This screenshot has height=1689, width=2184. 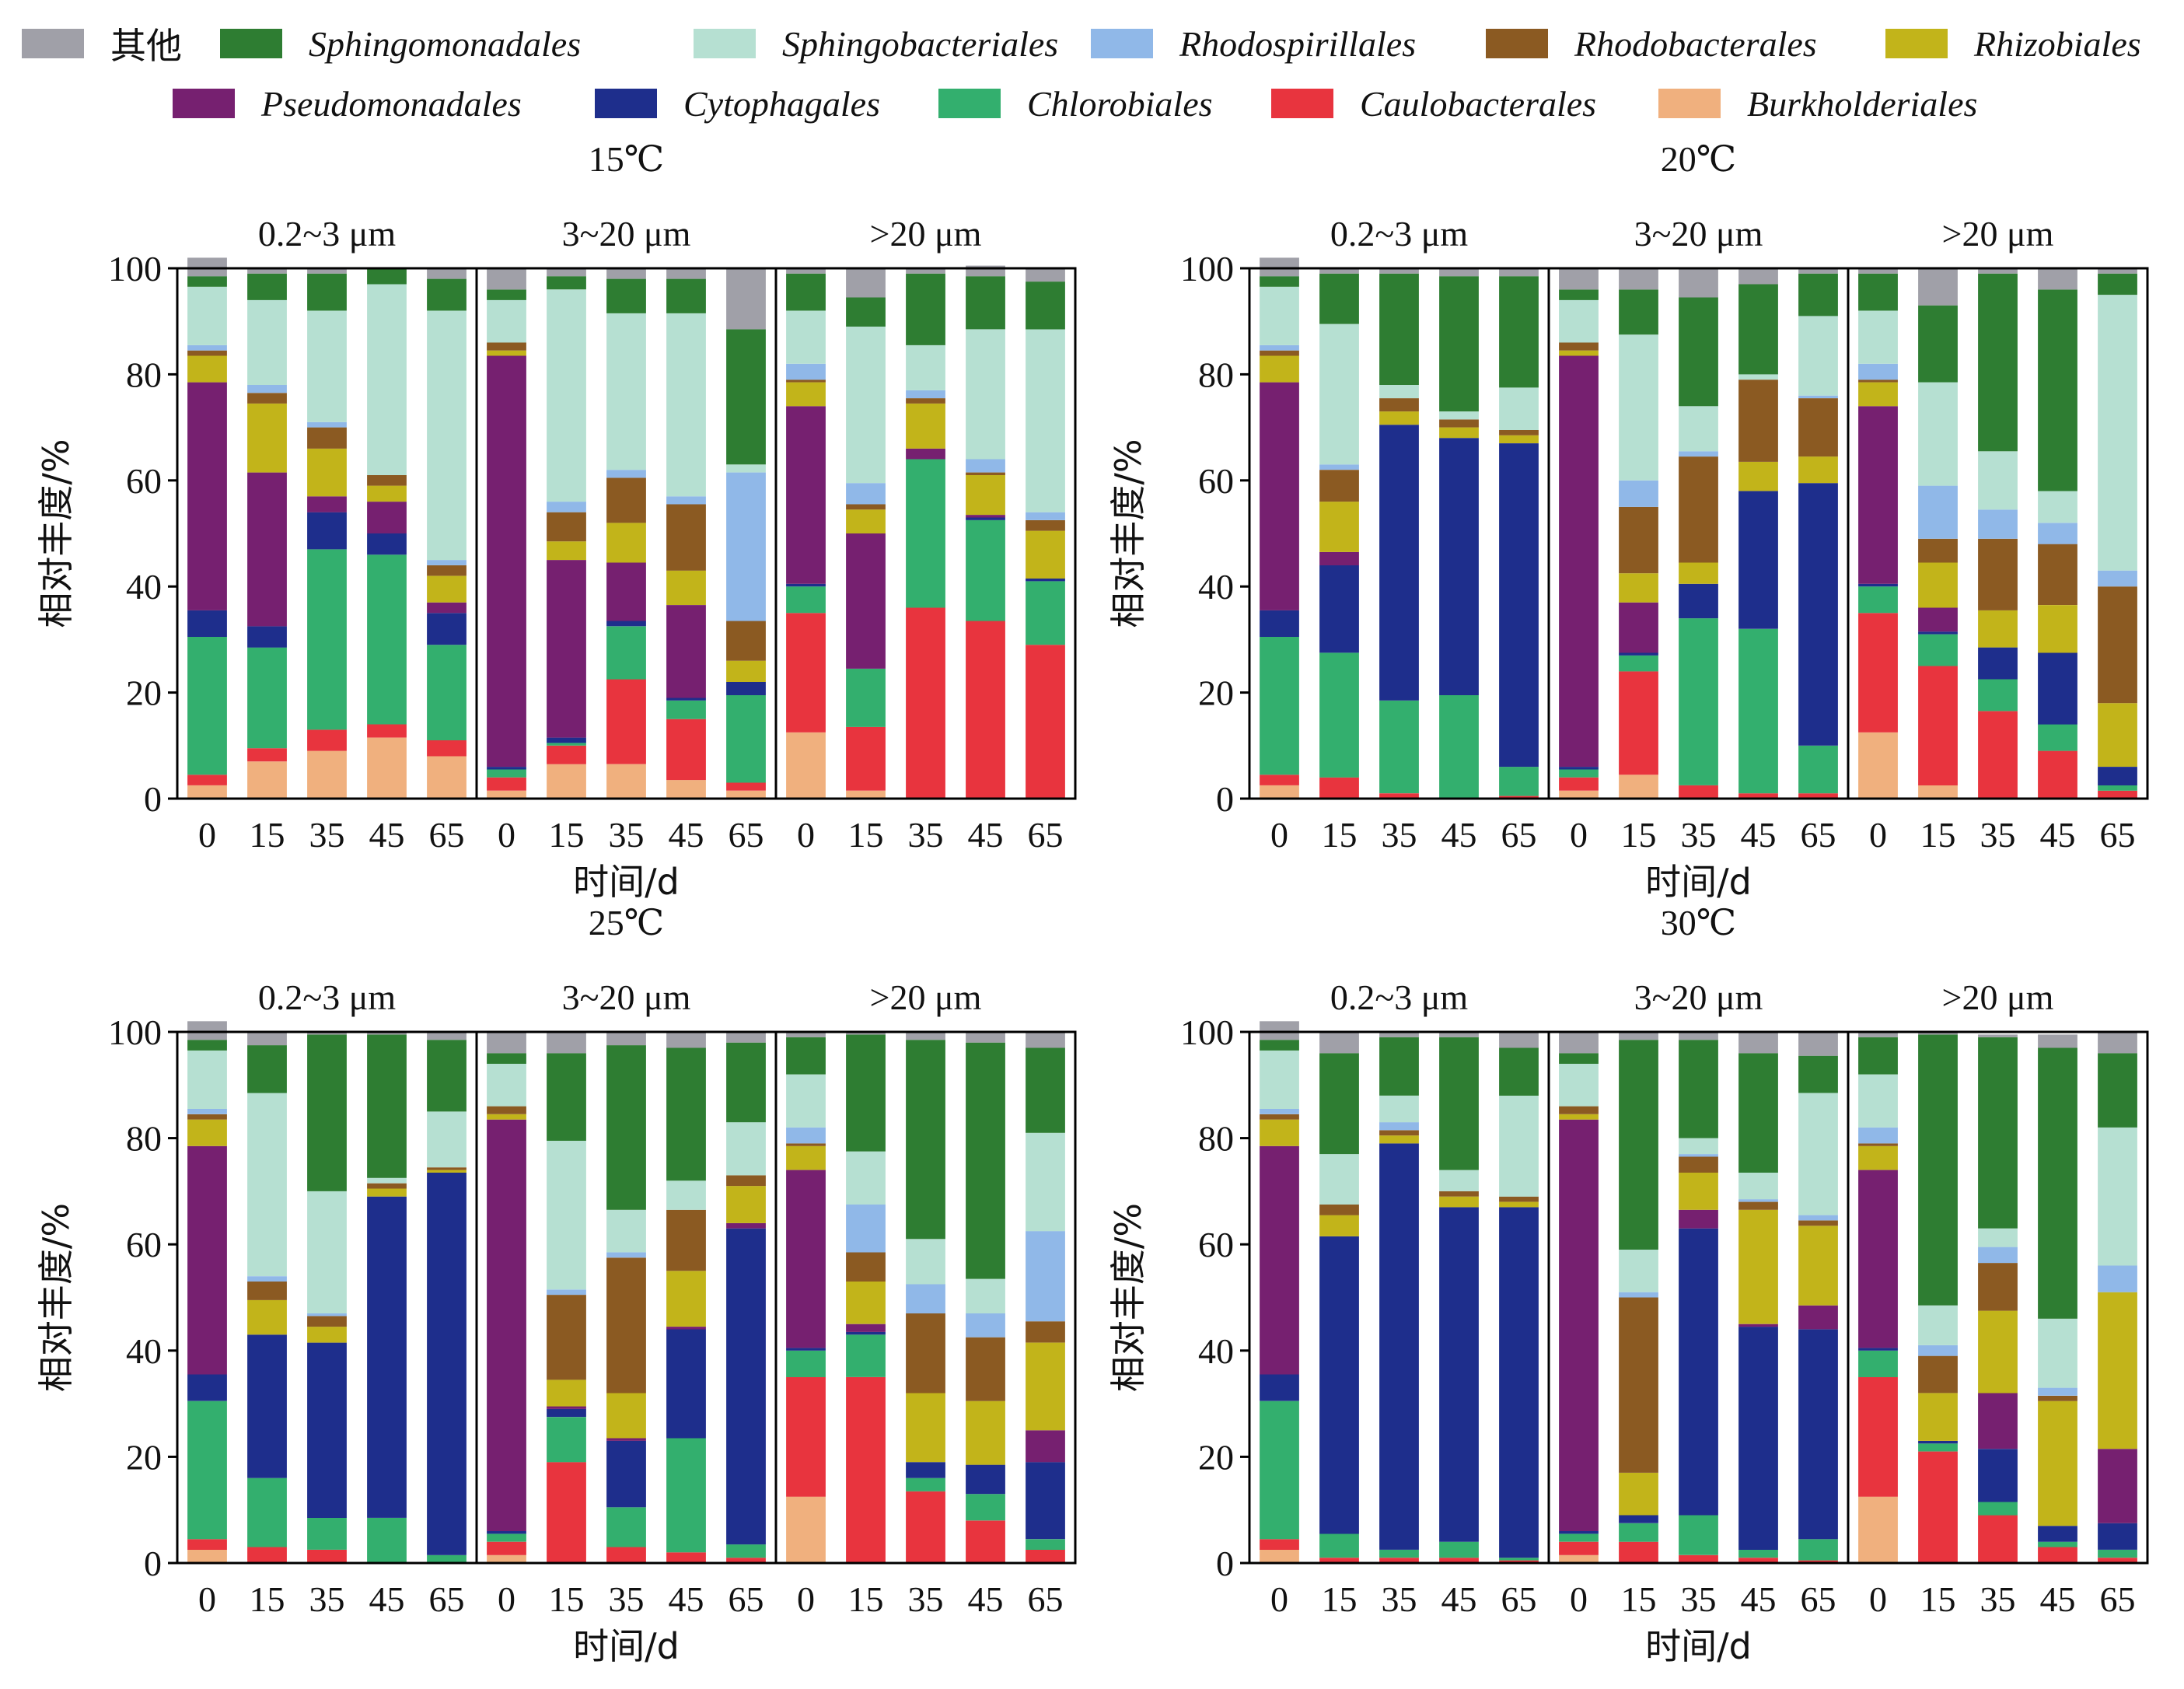 What do you see at coordinates (401, 44) in the screenshot?
I see `legend-item: Sphingomonadales` at bounding box center [401, 44].